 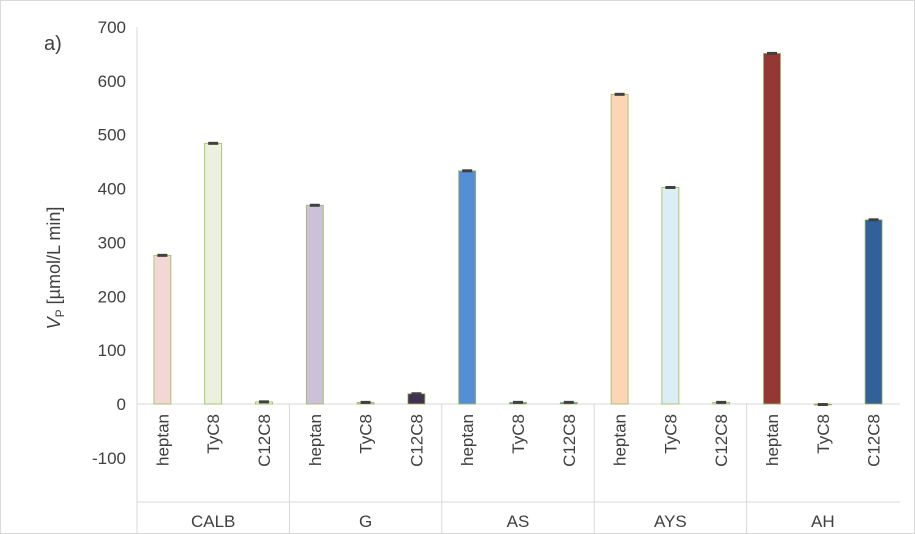 What do you see at coordinates (53, 44) in the screenshot?
I see `panel-label: a)` at bounding box center [53, 44].